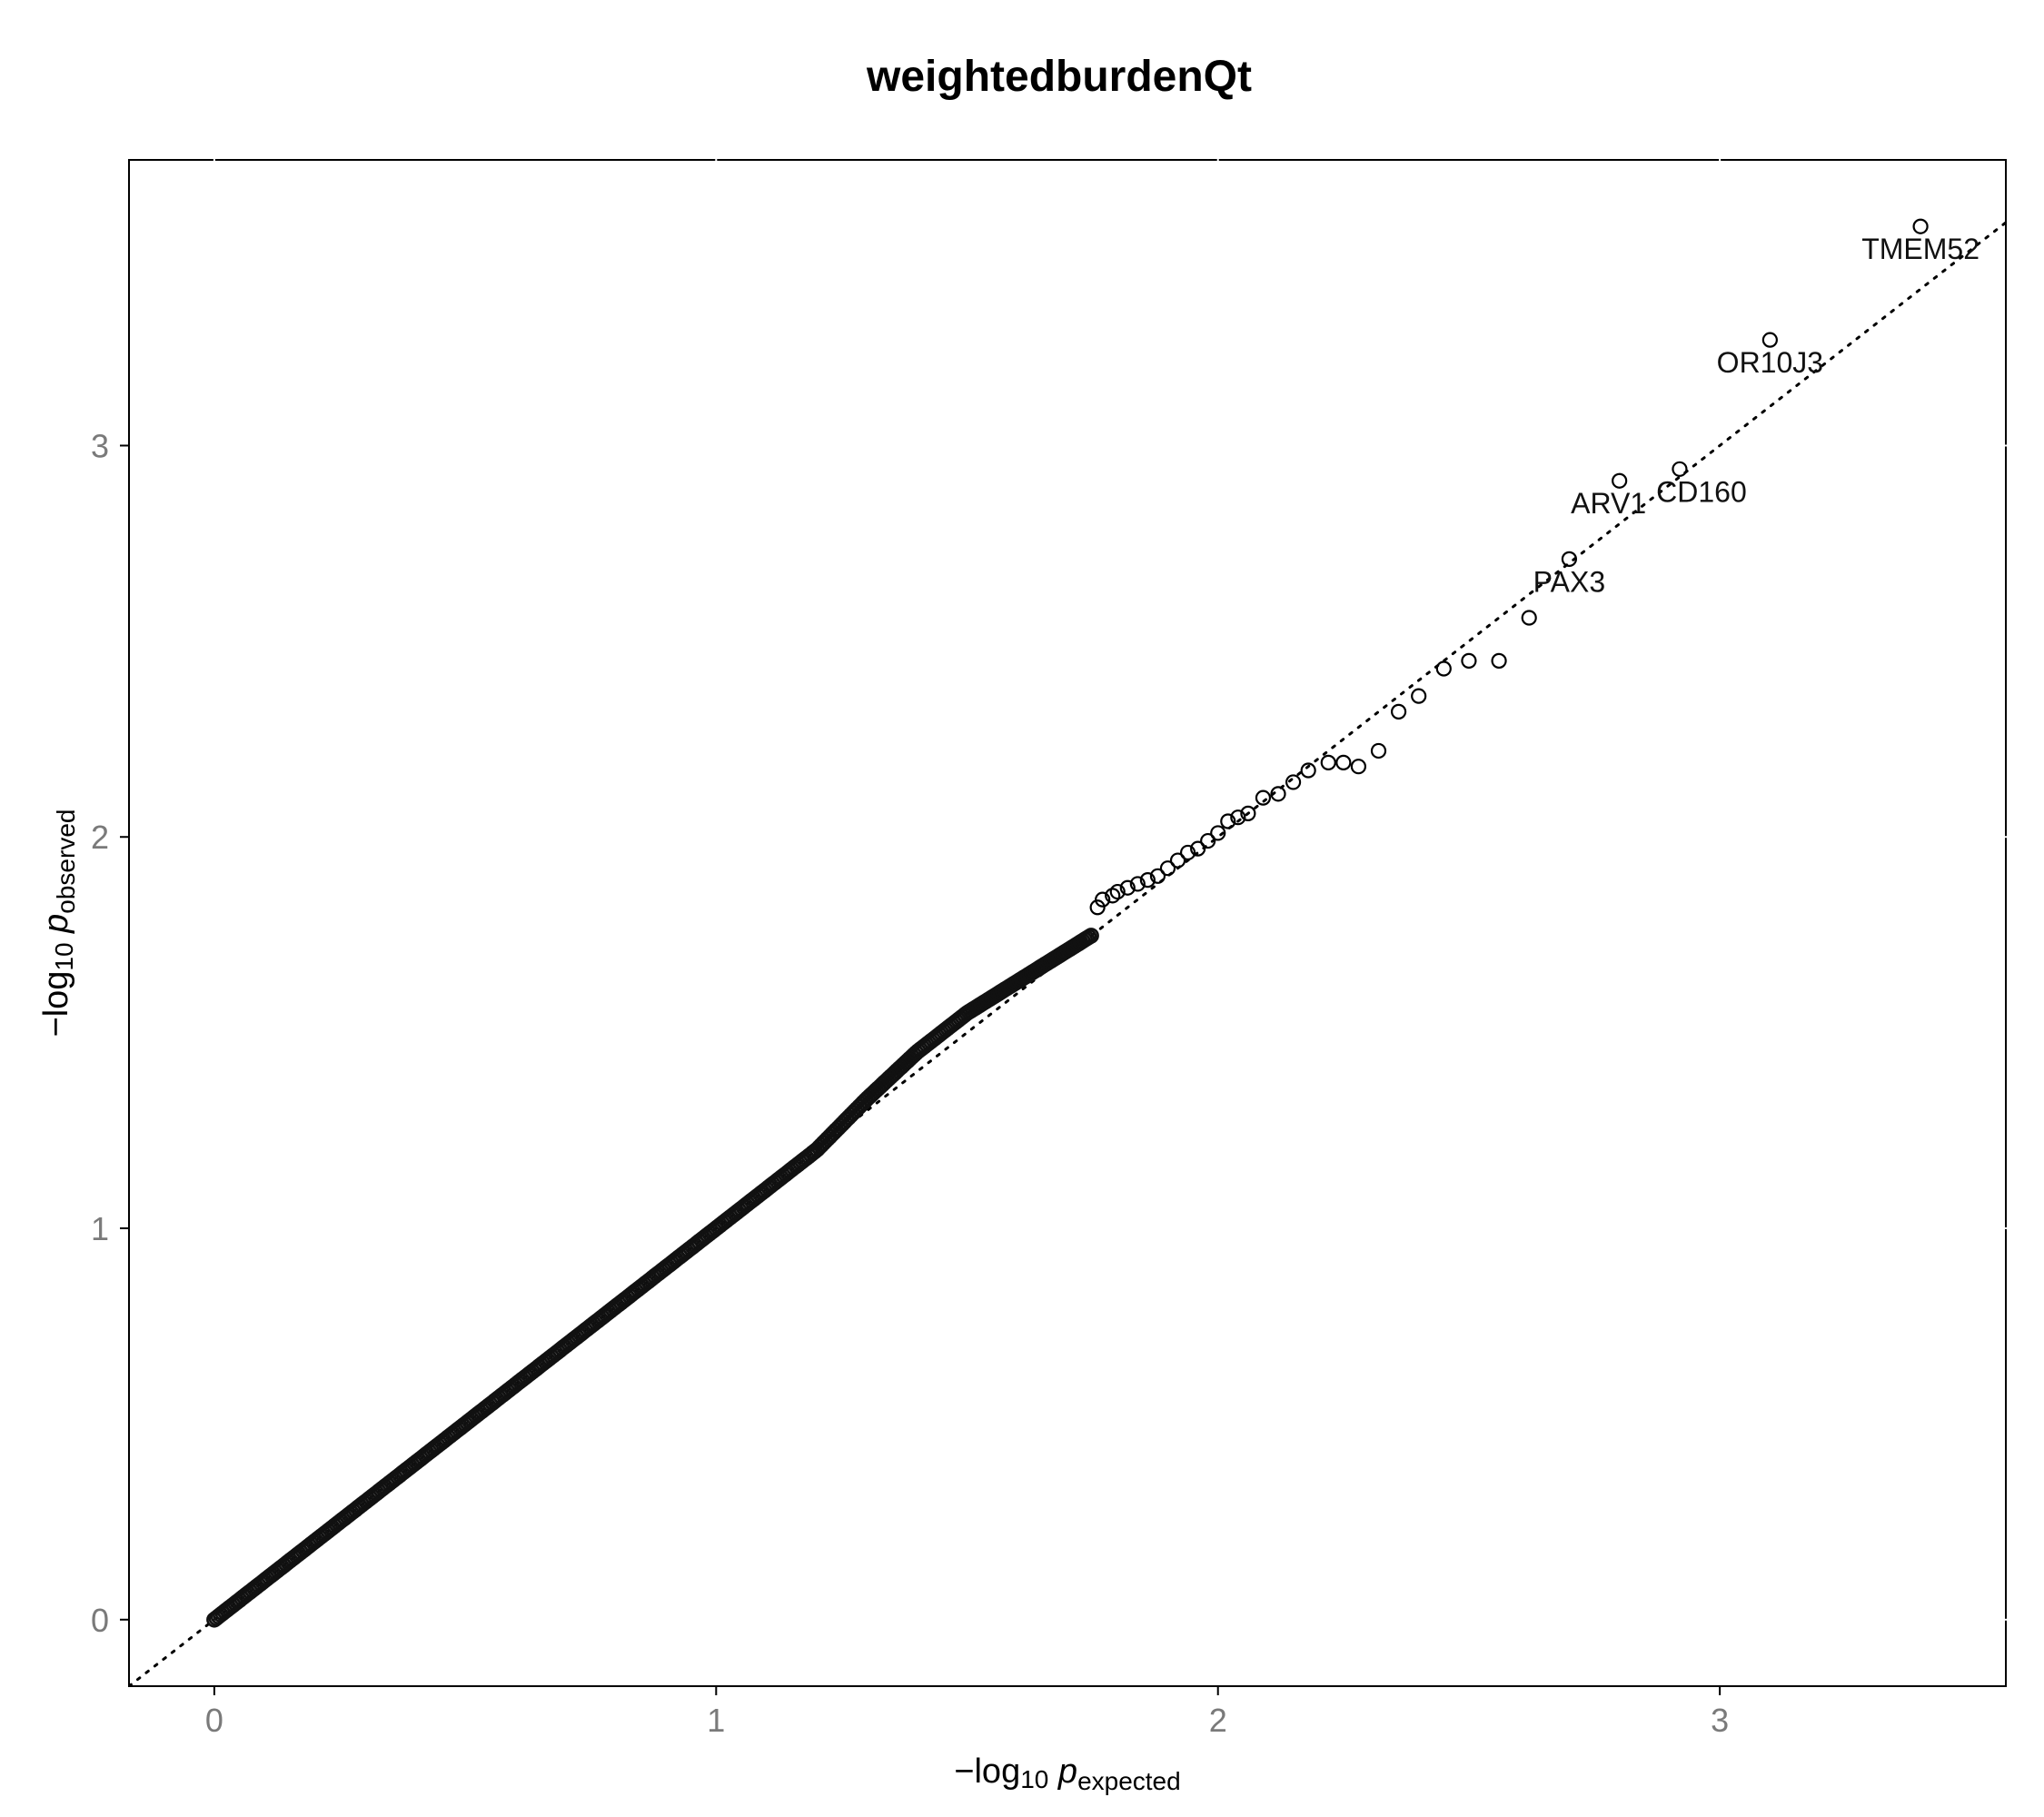 The width and height of the screenshot is (2044, 1817). Describe the element at coordinates (1067, 1773) in the screenshot. I see `x-axis-label: −log10 pexpected` at that location.